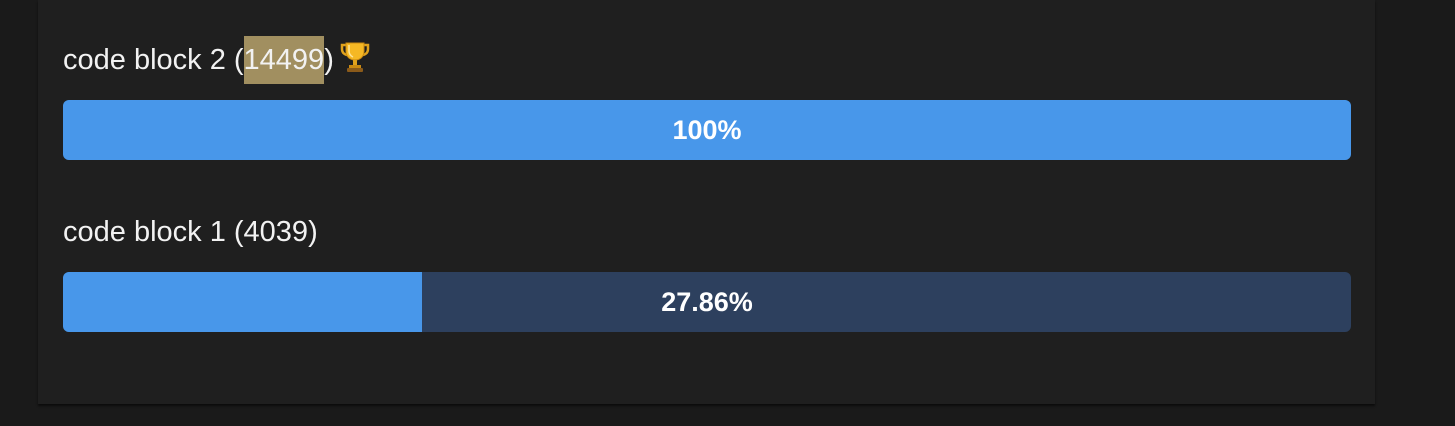  Describe the element at coordinates (284, 60) in the screenshot. I see `highlighted-count: 14499` at that location.